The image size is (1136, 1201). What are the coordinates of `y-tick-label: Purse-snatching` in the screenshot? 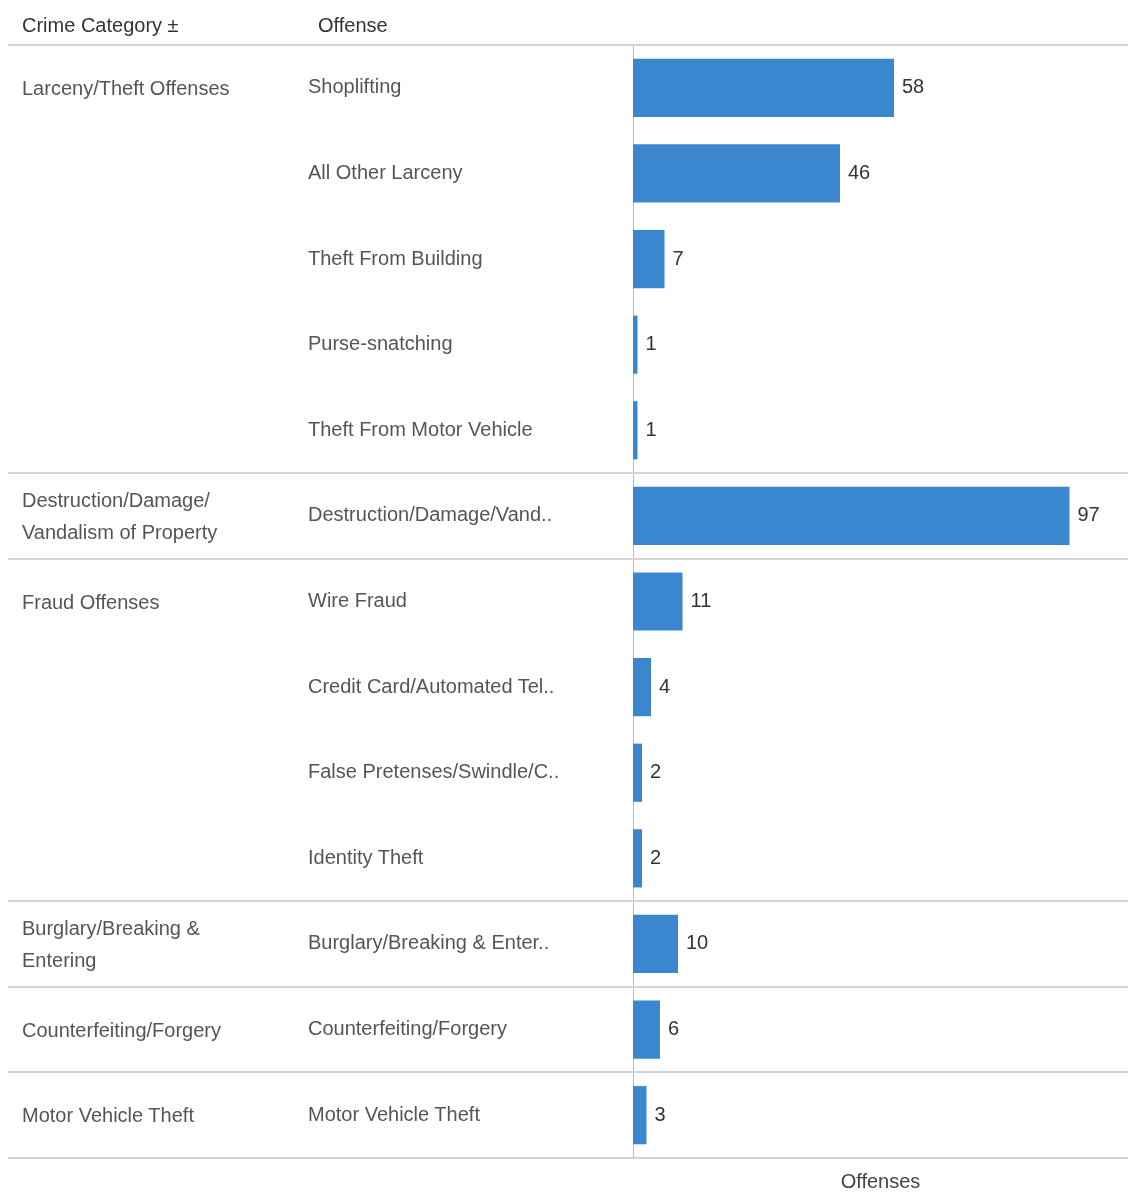 It's located at (380, 343).